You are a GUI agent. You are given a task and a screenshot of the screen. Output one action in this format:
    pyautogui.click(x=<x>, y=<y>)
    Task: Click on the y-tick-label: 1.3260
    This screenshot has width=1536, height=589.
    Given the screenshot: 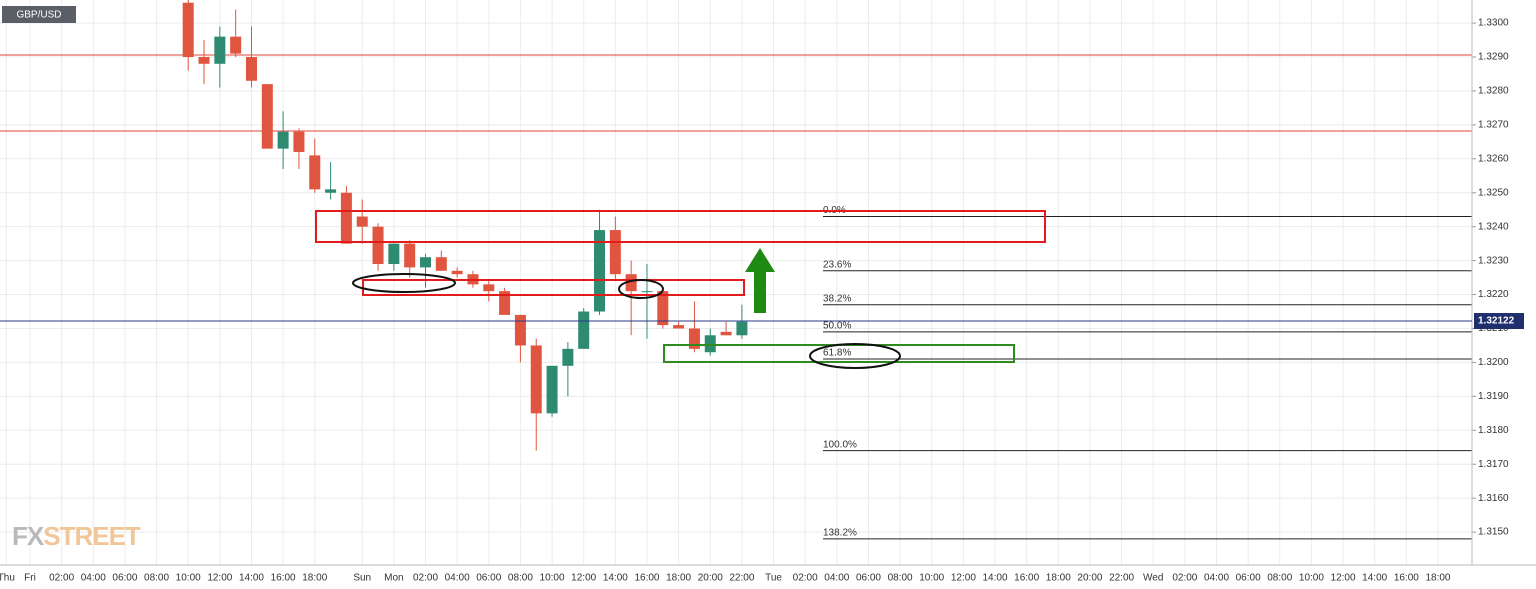 What is the action you would take?
    pyautogui.click(x=1493, y=158)
    